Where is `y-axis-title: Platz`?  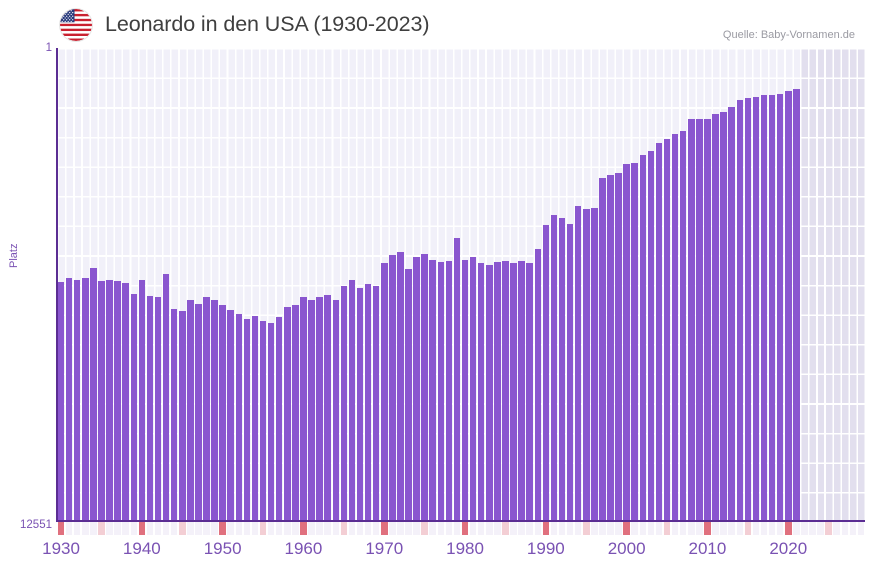
y-axis-title: Platz is located at coordinates (14, 255).